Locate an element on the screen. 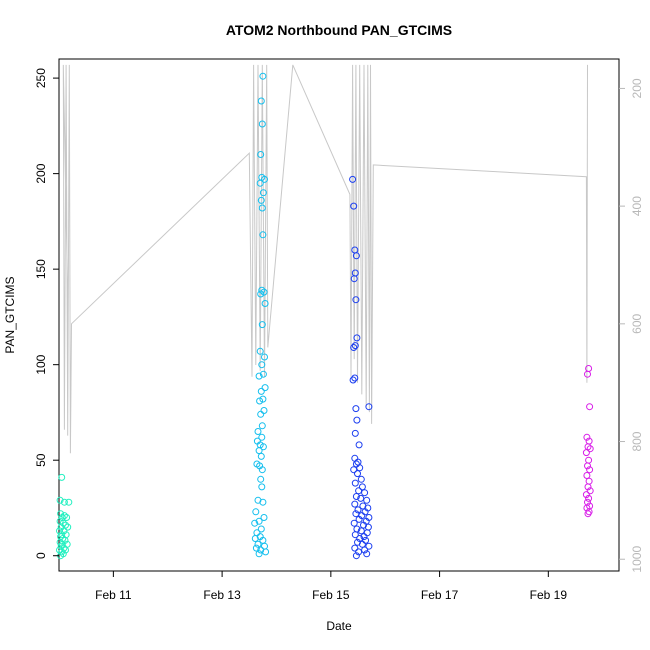 The image size is (650, 650). y-axis-label: PAN_GTCIMS is located at coordinates (10, 314).